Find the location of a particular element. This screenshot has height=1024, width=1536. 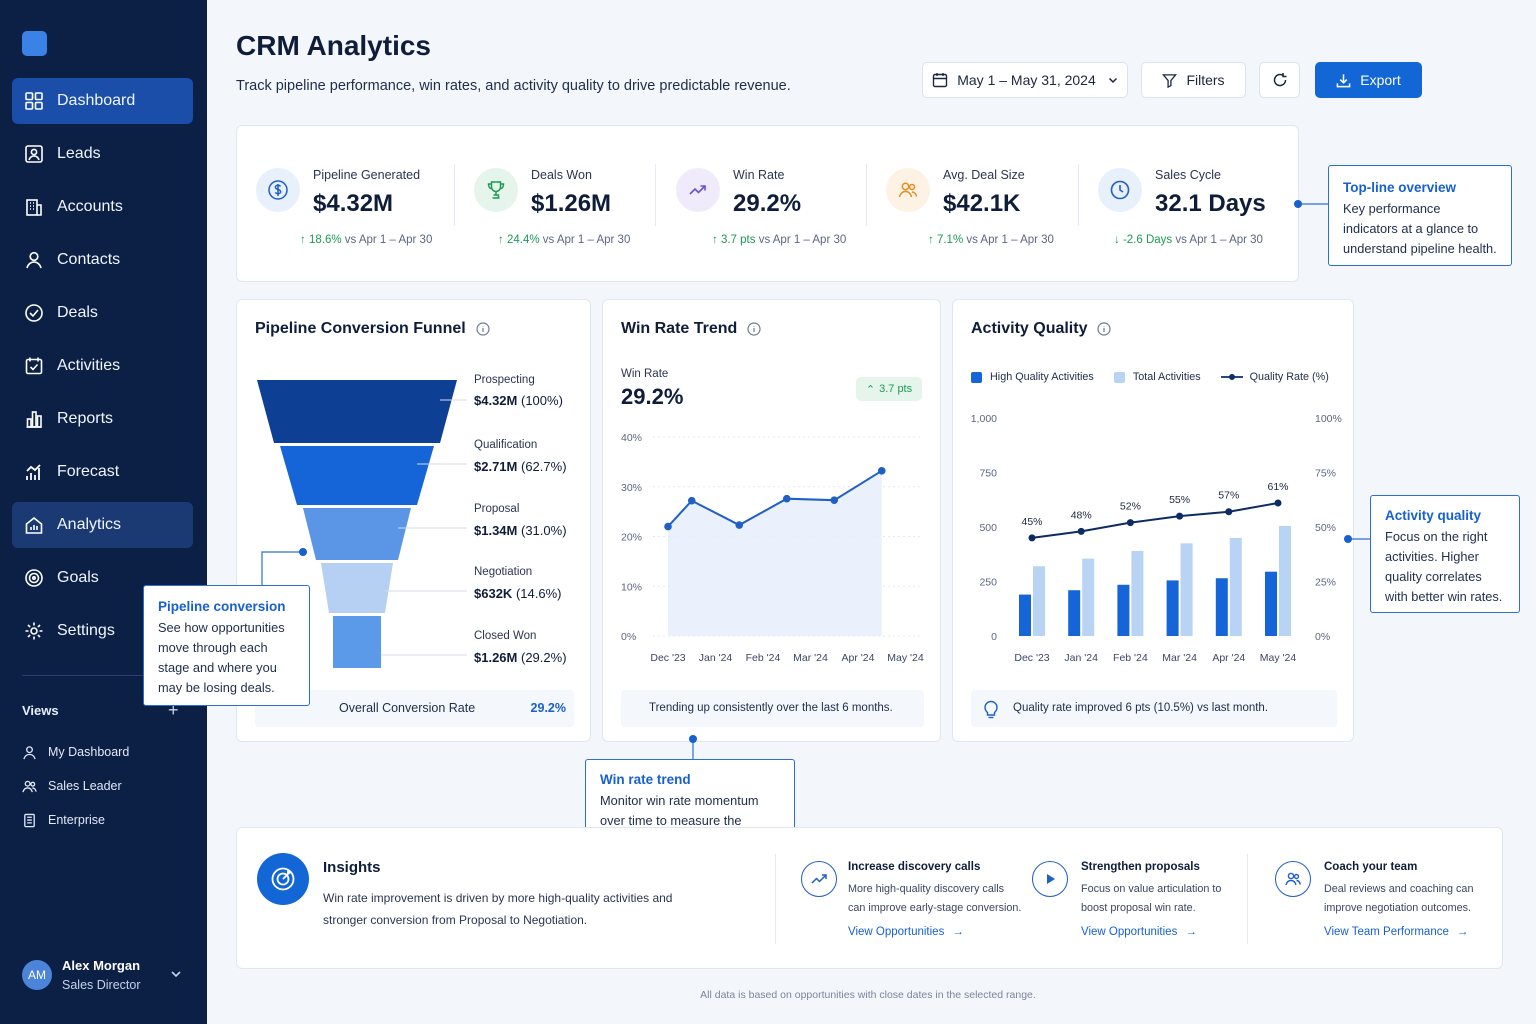

sidebar-item-analytics: Analytics is located at coordinates (102, 525).